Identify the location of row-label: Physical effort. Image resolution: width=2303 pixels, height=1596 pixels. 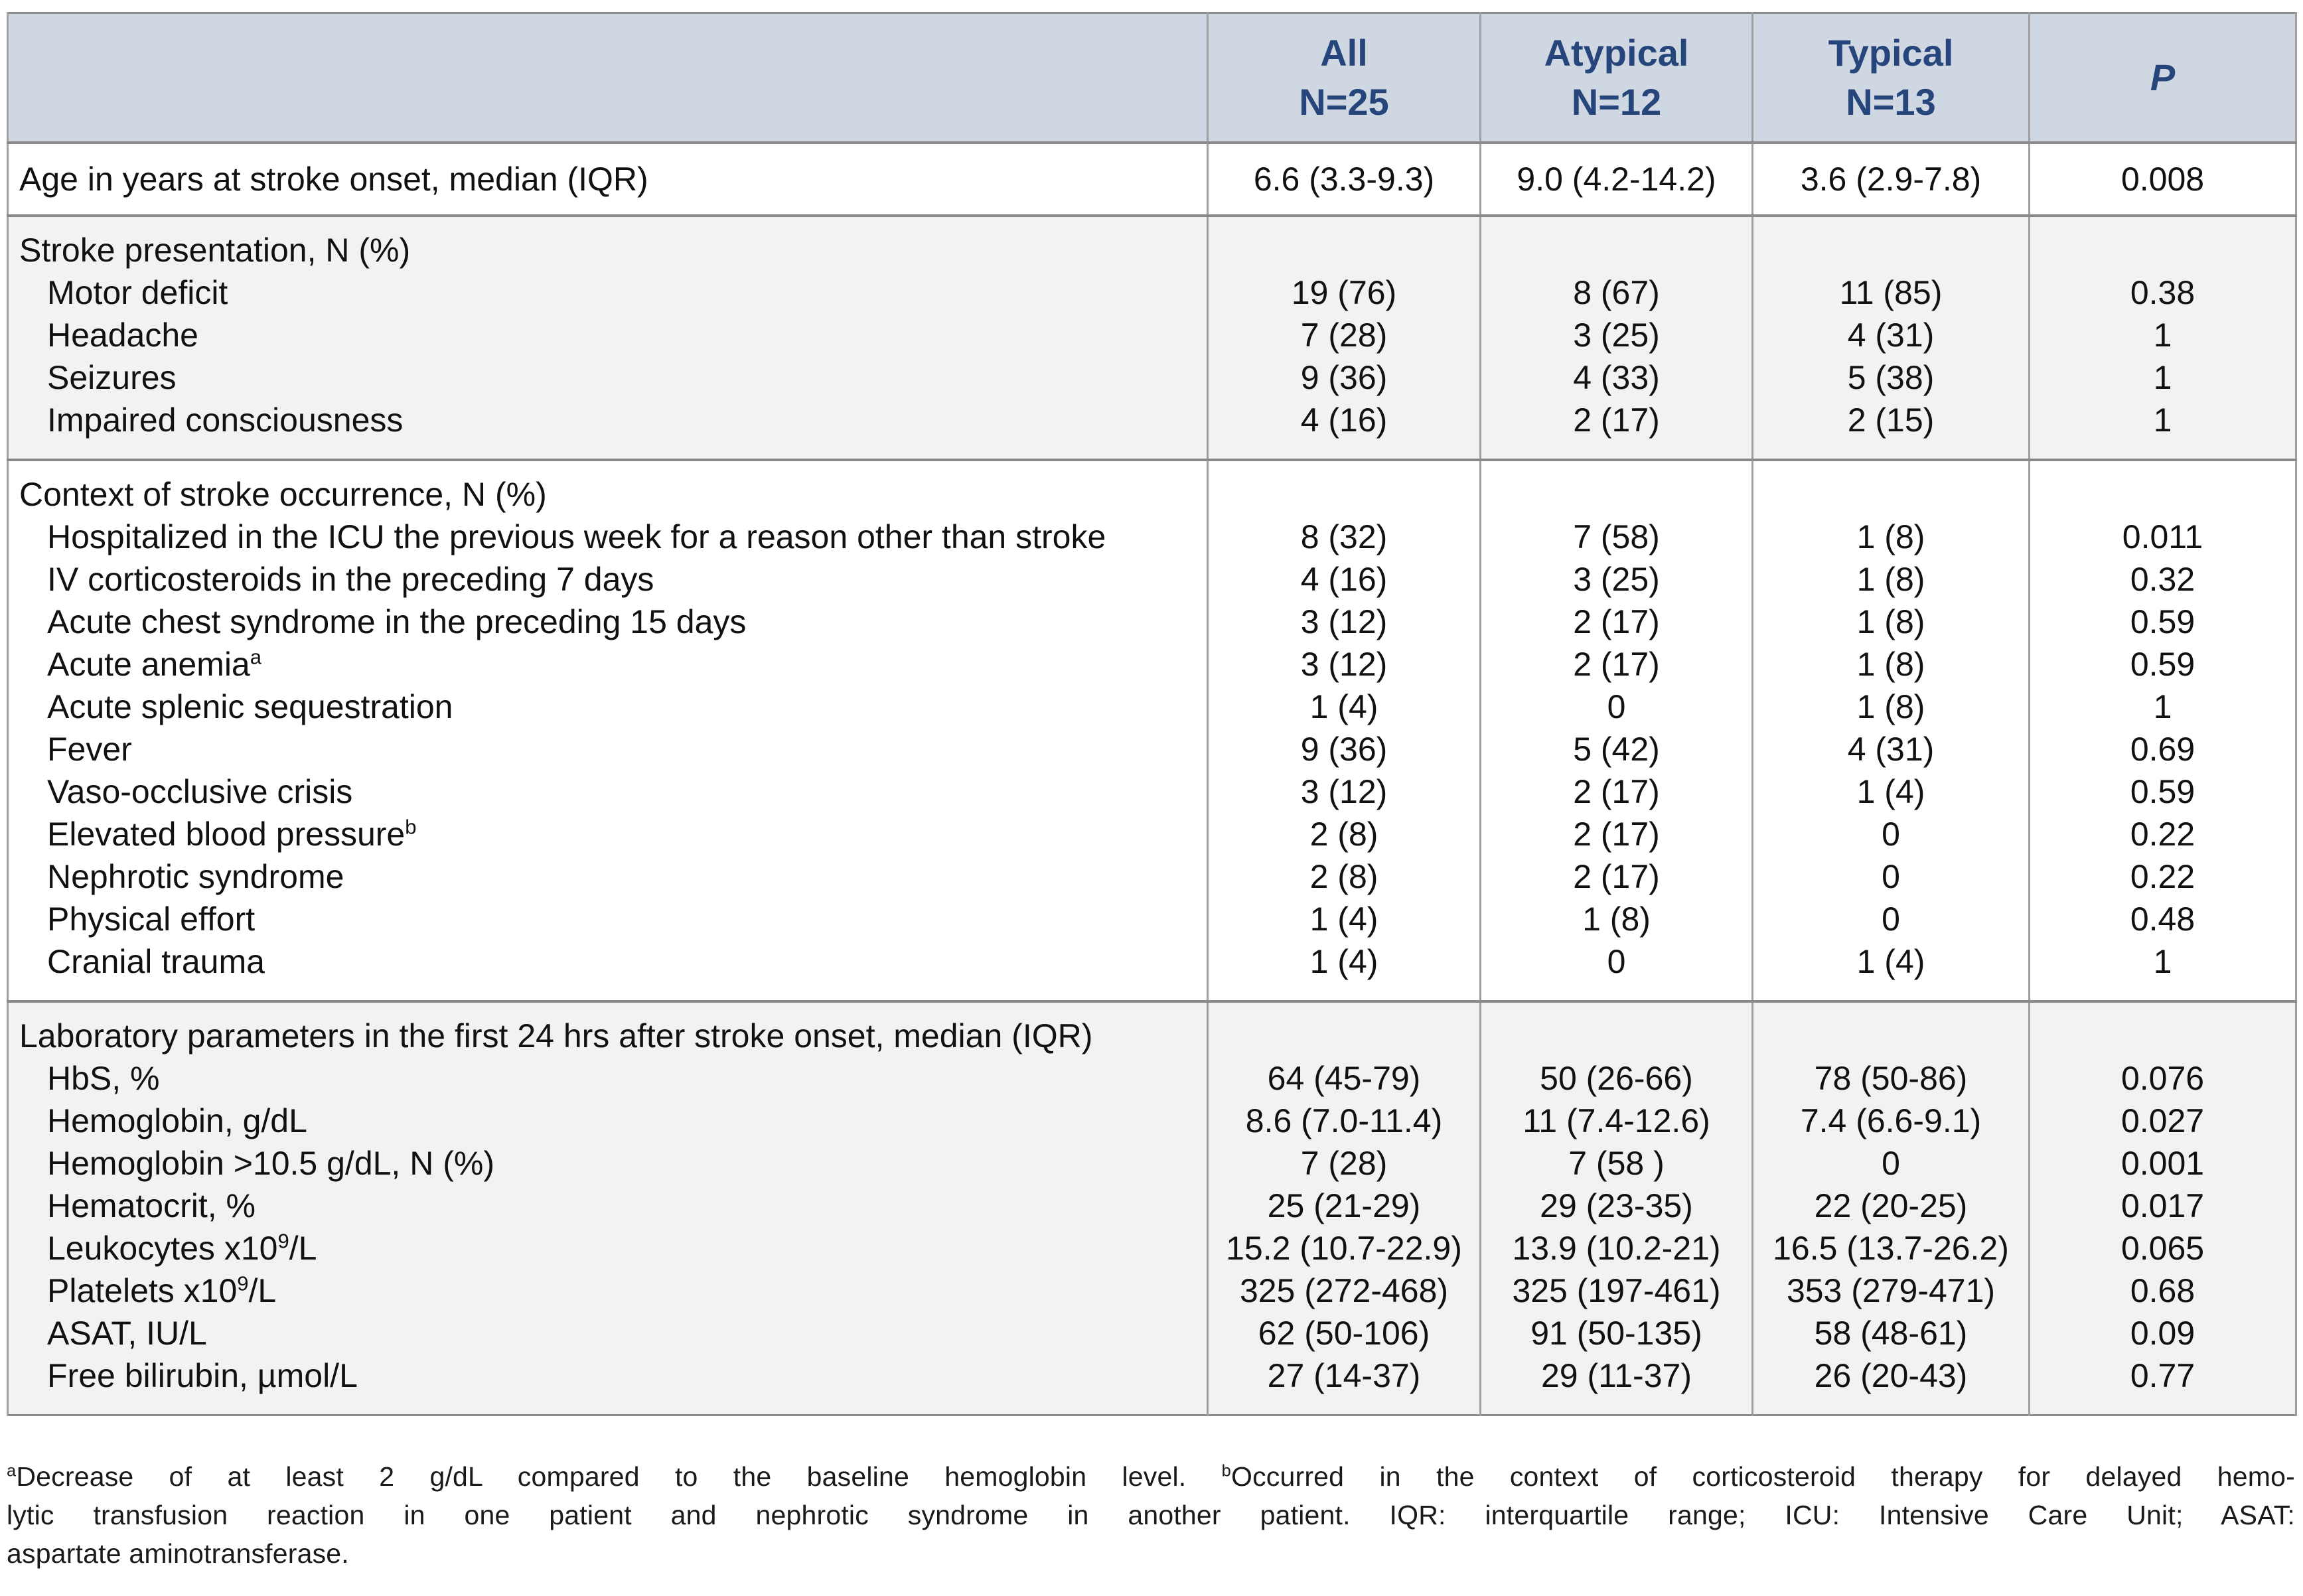
(608, 919).